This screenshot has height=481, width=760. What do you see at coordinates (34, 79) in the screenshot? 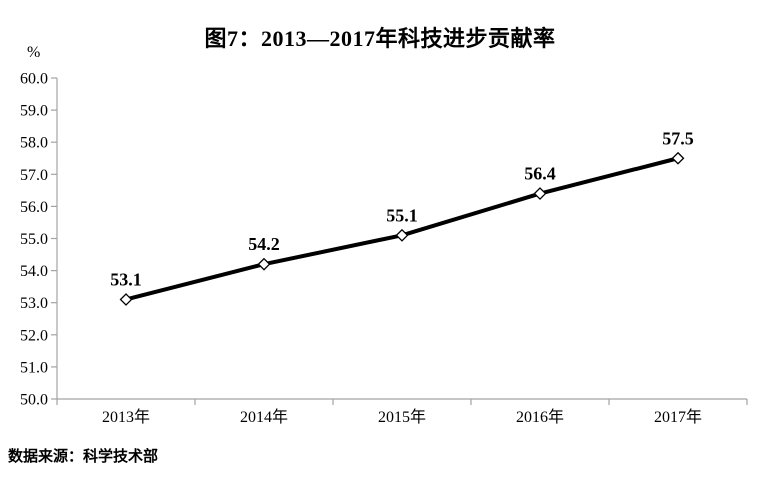
I see `y-axis-tick-label: 60.0` at bounding box center [34, 79].